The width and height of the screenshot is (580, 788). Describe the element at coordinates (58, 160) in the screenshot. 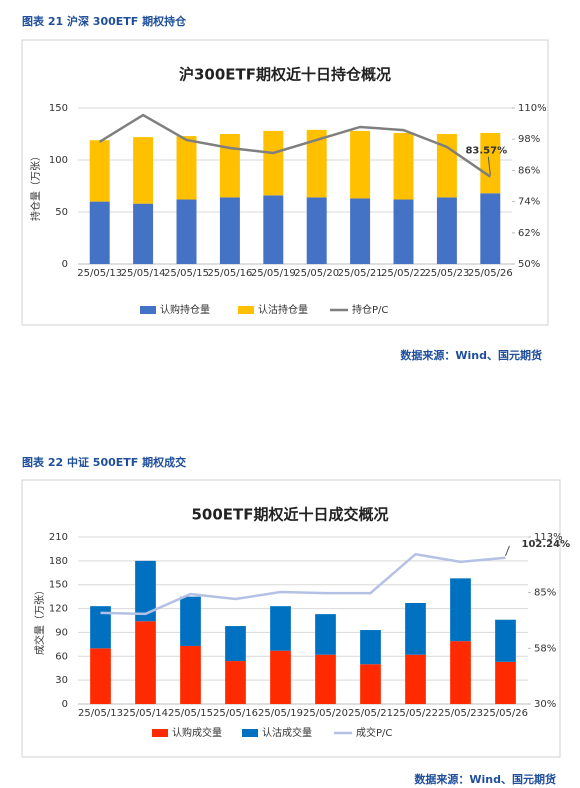

I see `y-tick-label: 100` at that location.